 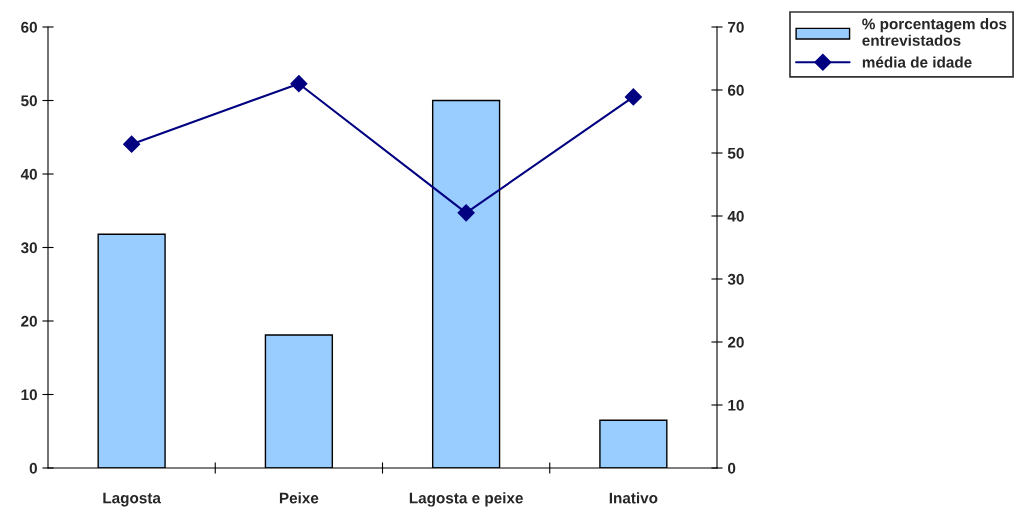 What do you see at coordinates (735, 153) in the screenshot?
I see `y2-tick-label: 50` at bounding box center [735, 153].